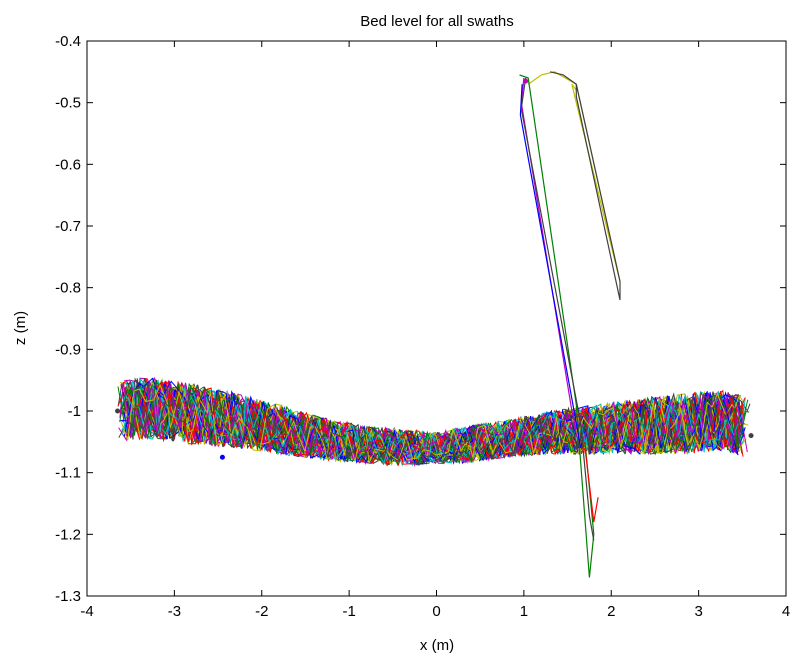  Describe the element at coordinates (20, 328) in the screenshot. I see `y-axis-label: z (m)` at that location.